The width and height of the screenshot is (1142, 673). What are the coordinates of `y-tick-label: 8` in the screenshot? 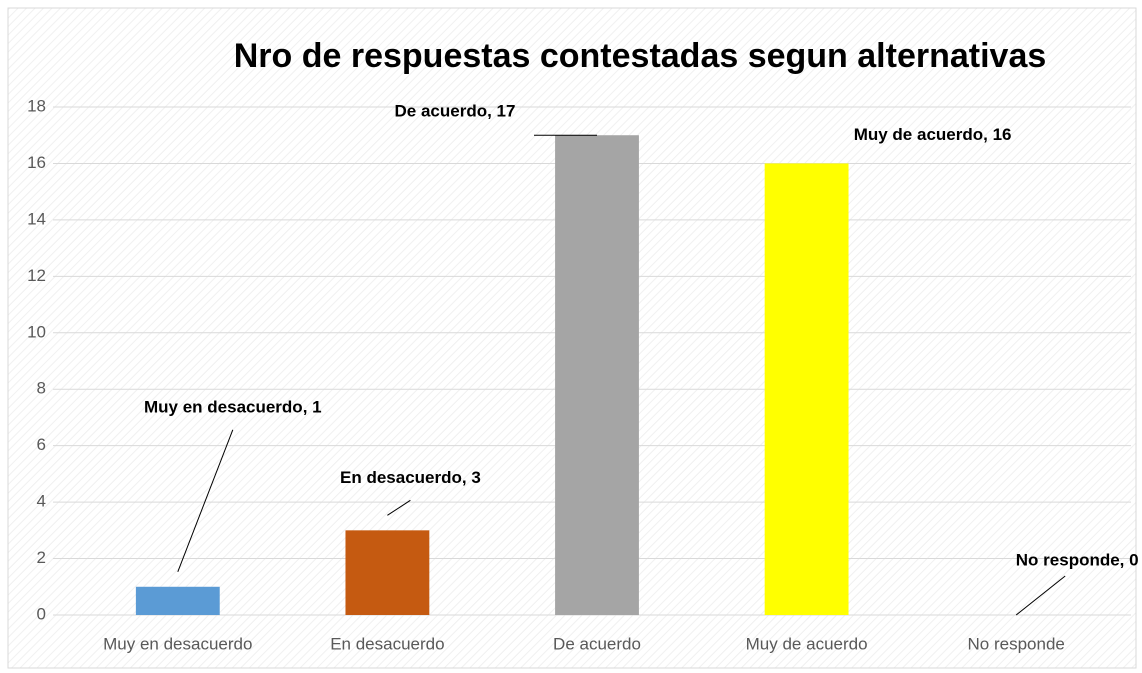 It's located at (41, 388).